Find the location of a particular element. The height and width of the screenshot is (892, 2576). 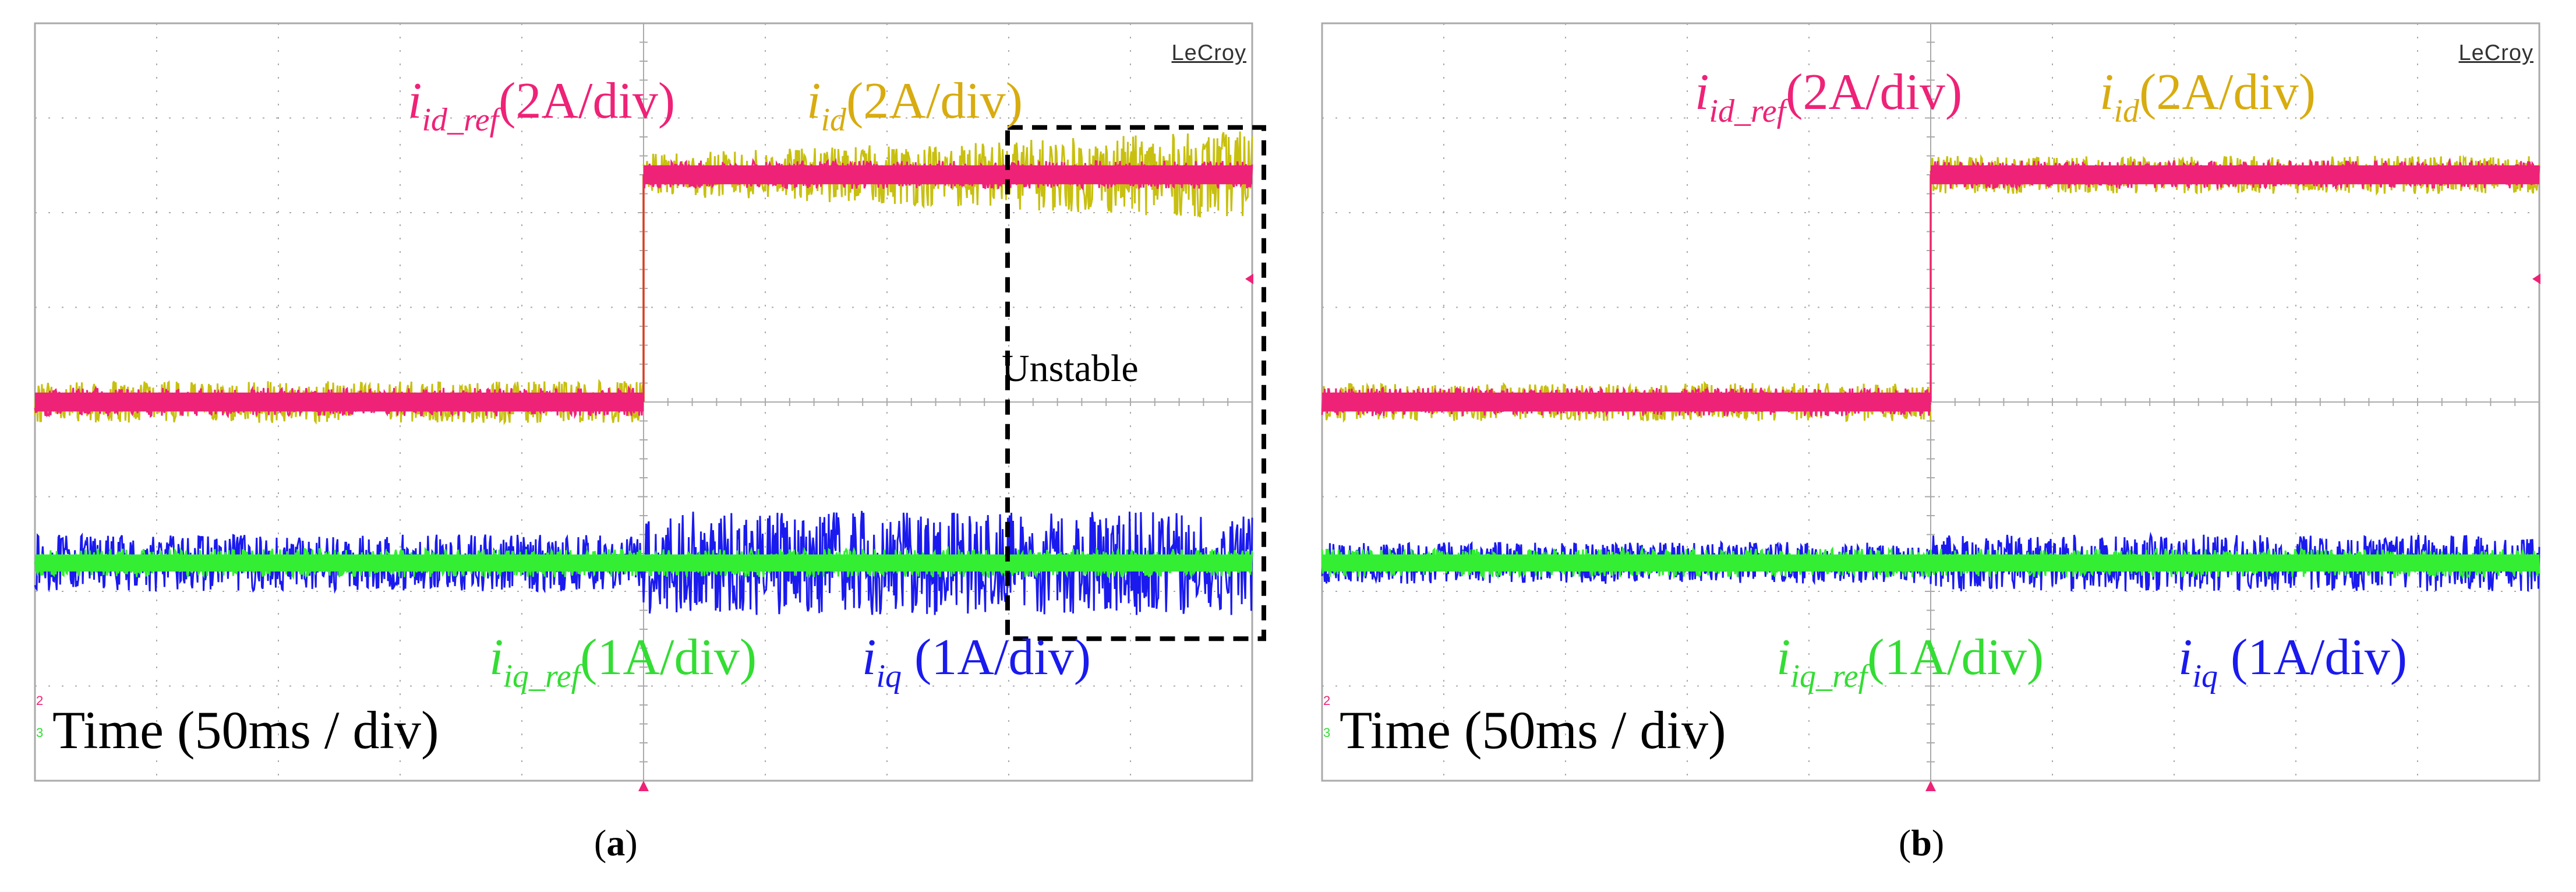

caption-a: (a) is located at coordinates (616, 842).